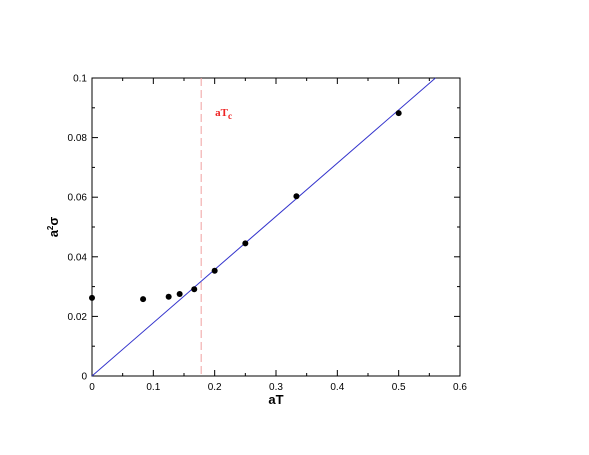 Image resolution: width=589 pixels, height=455 pixels. I want to click on x-tick-label: 0.5, so click(399, 387).